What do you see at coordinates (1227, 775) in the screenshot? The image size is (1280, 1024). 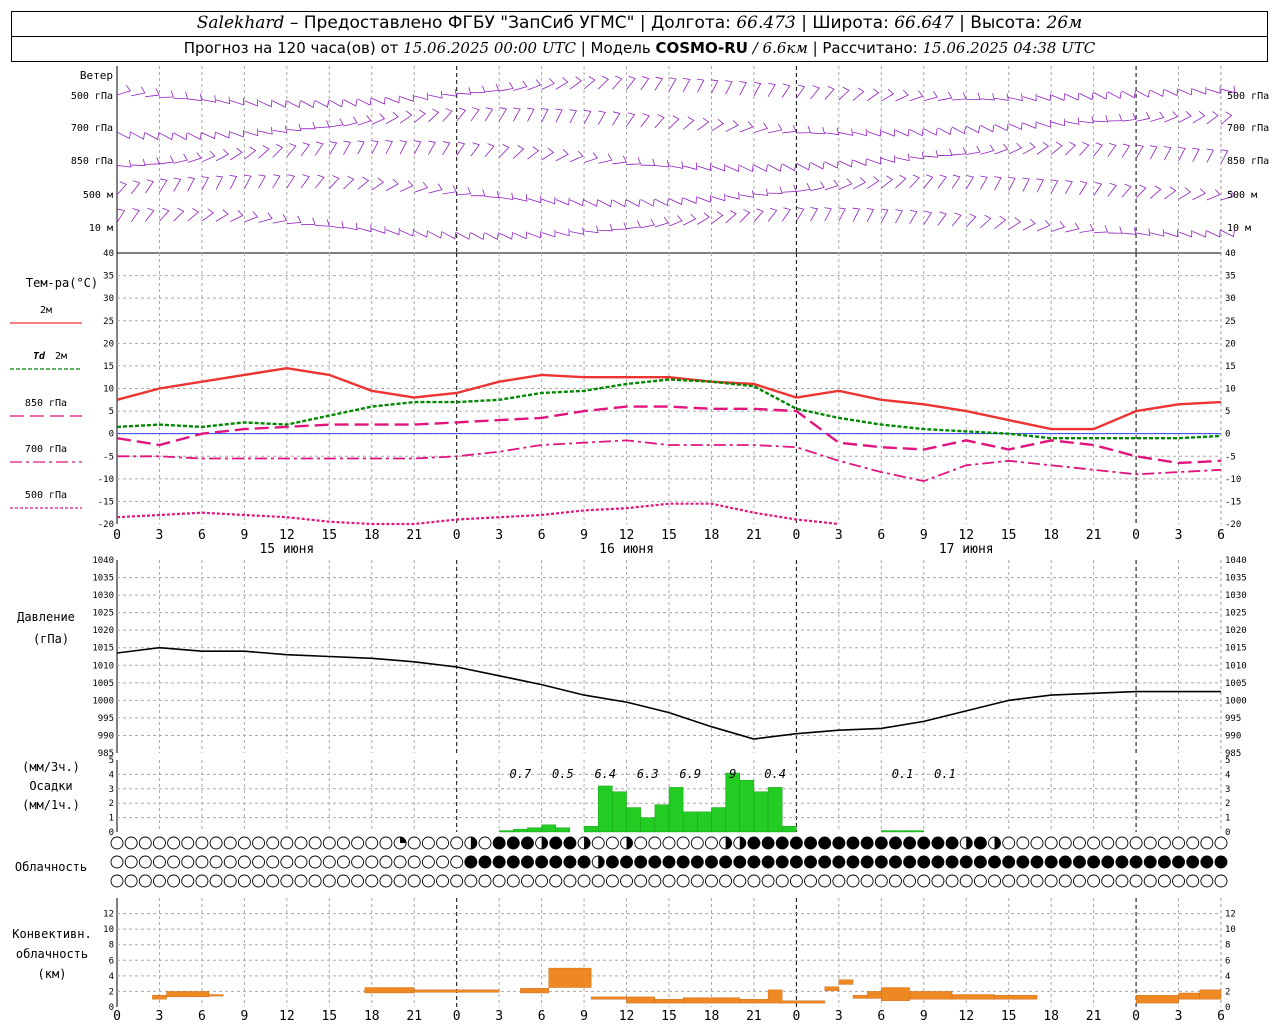 I see `precip-tick-right: 4` at bounding box center [1227, 775].